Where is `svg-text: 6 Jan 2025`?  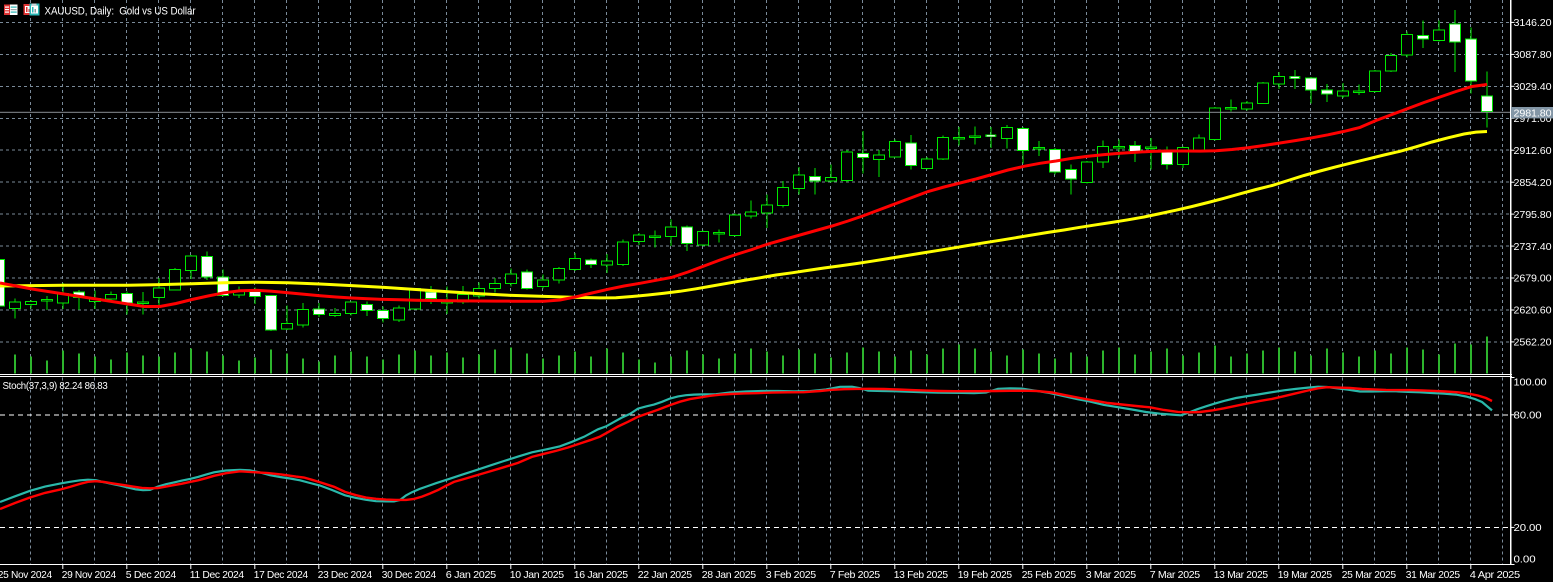
svg-text: 6 Jan 2025 is located at coordinates (471, 575).